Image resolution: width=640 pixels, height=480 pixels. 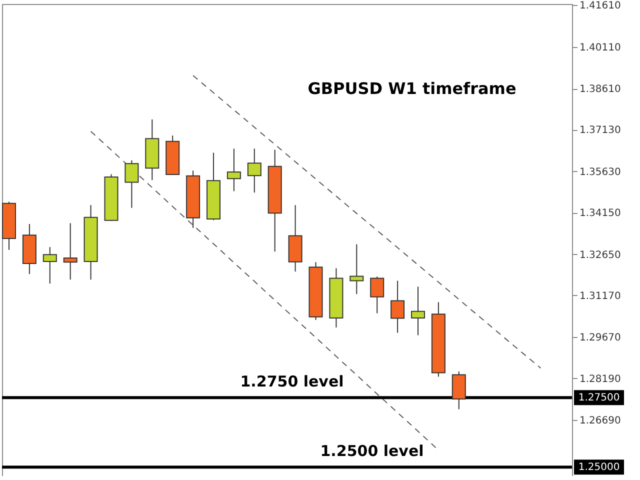 What do you see at coordinates (600, 255) in the screenshot?
I see `y-tick-label: 1.32650` at bounding box center [600, 255].